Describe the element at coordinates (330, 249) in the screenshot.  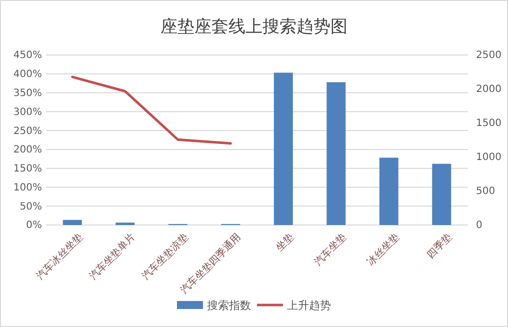
I see `x-tick-label: 汽车坐垫` at that location.